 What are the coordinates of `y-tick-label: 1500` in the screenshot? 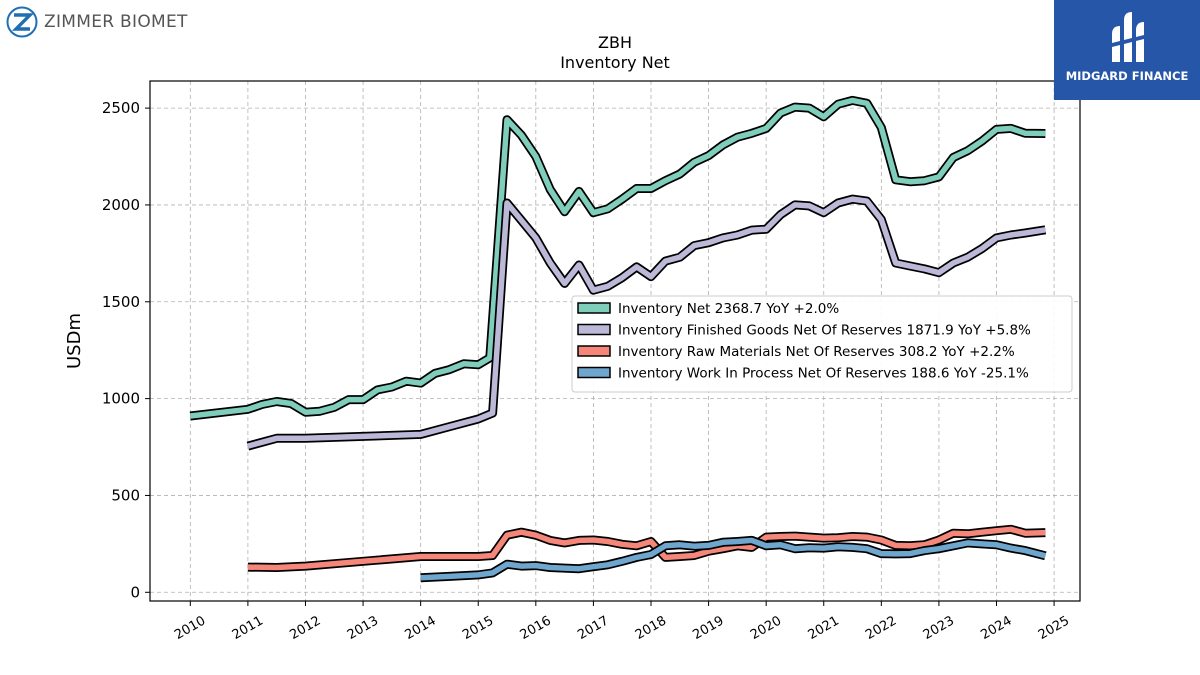 It's located at (121, 302).